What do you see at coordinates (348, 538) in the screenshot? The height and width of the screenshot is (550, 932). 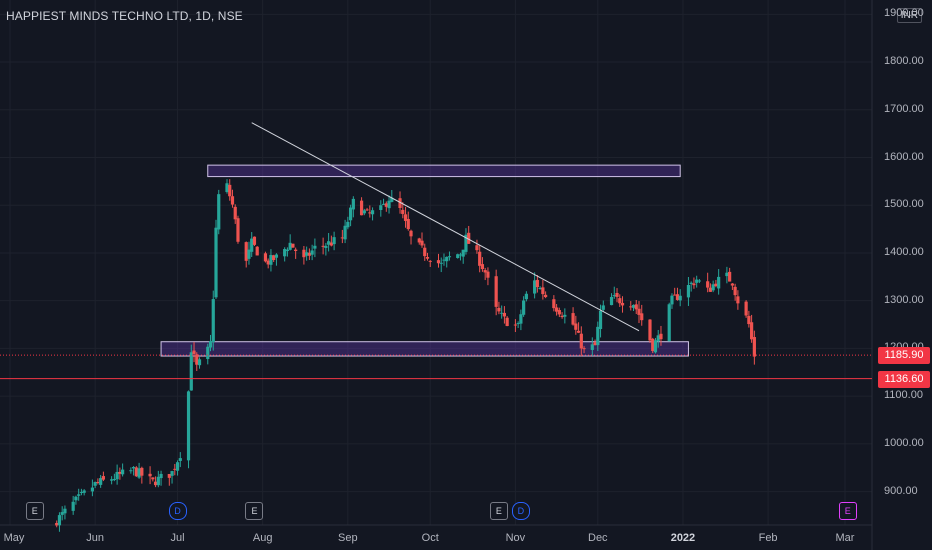 I see `time-tick-label: Sep` at bounding box center [348, 538].